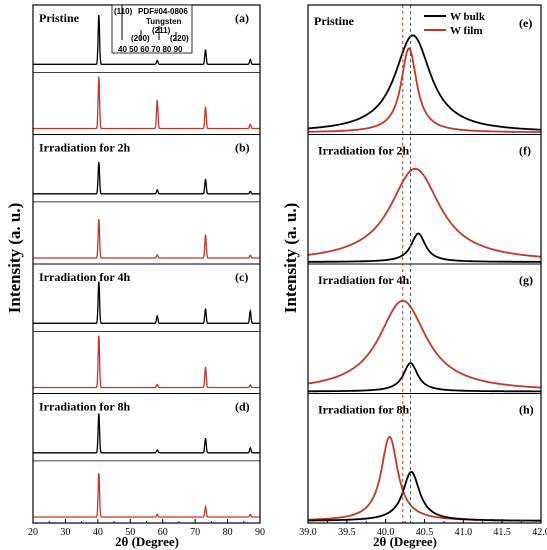  Describe the element at coordinates (84, 407) in the screenshot. I see `left-subpanel-title-d: Irradiation for 8h` at that location.